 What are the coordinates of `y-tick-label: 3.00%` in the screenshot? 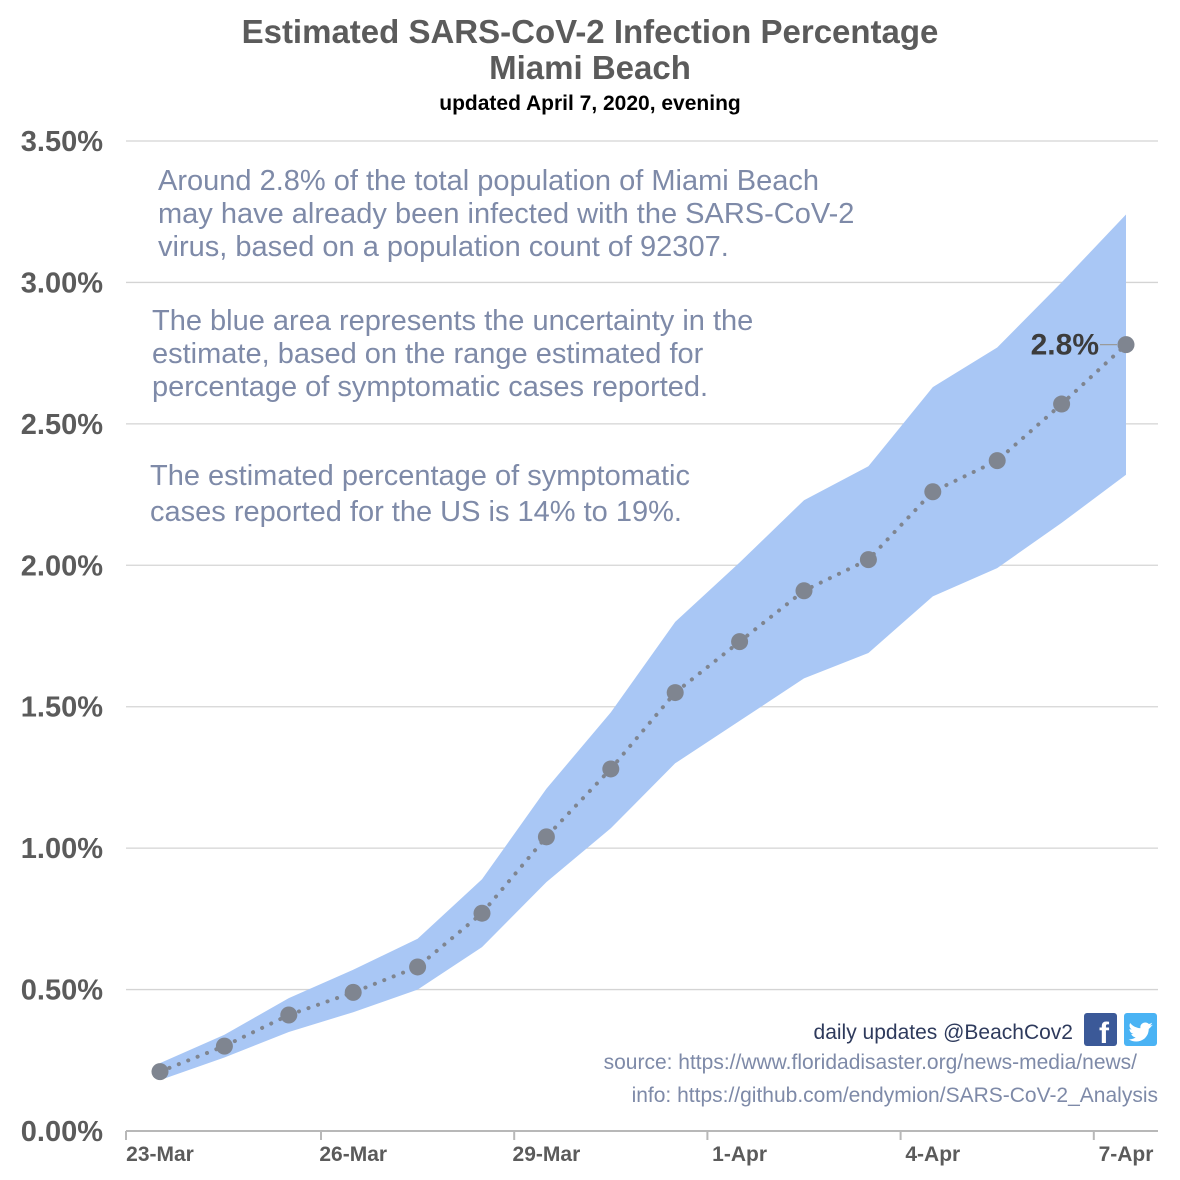 It's located at (62, 283).